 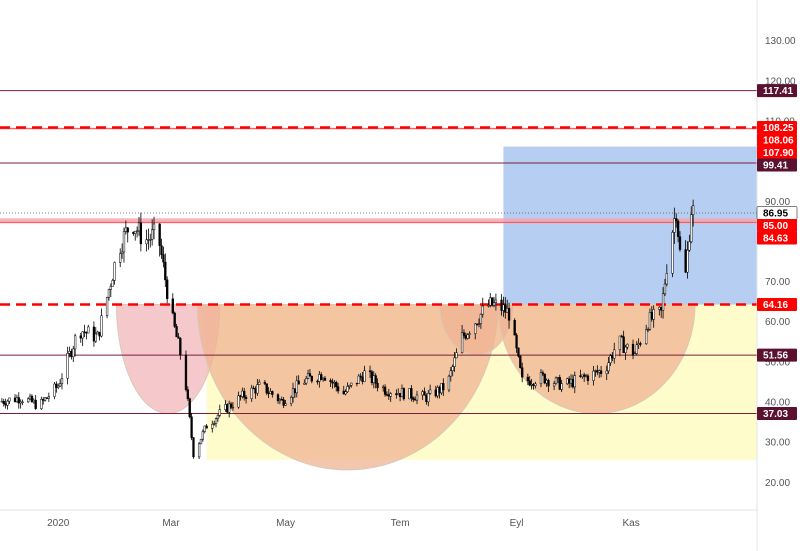 What do you see at coordinates (630, 225) in the screenshot?
I see `target-box` at bounding box center [630, 225].